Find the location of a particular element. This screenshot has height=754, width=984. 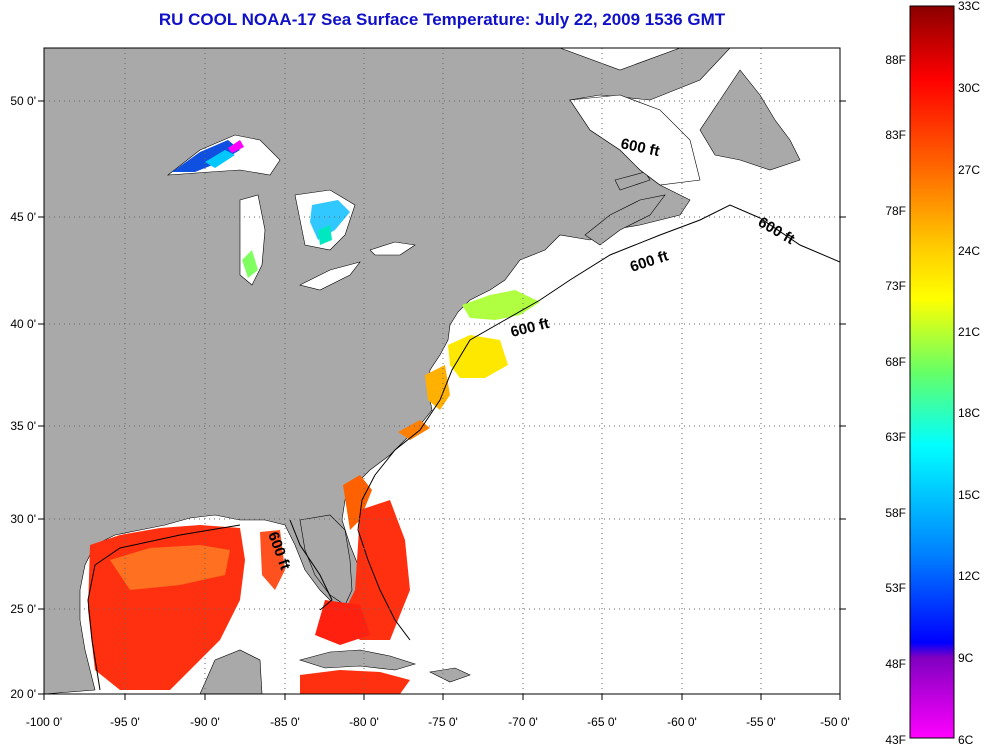

newfoundland-land is located at coordinates (750, 120).